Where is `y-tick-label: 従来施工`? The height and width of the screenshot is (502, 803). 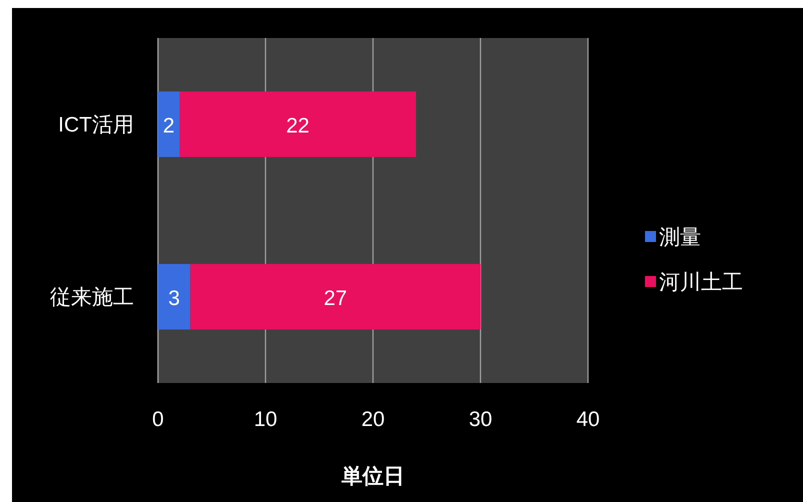 y-tick-label: 従来施工 is located at coordinates (92, 297).